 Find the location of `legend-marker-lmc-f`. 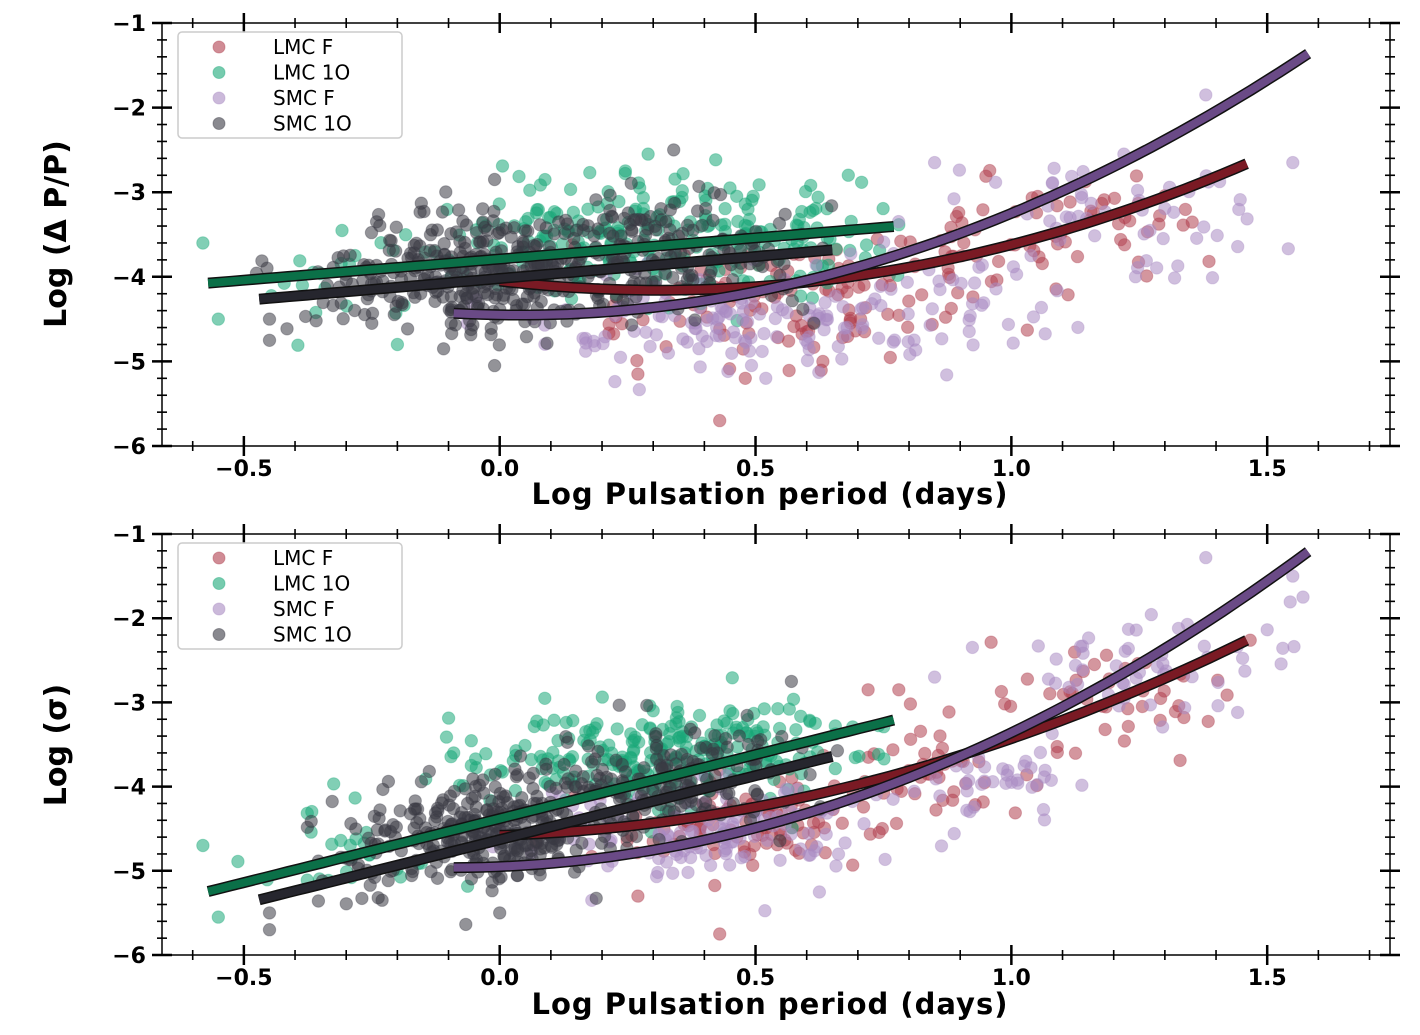

legend-marker-lmc-f is located at coordinates (219, 47).